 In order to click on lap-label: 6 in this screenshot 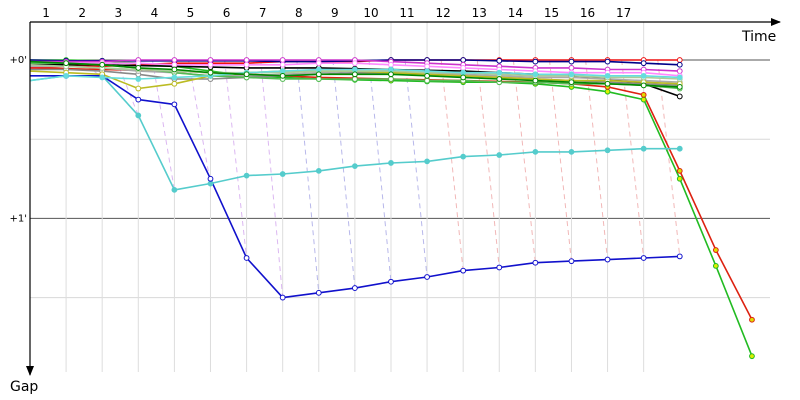, I will do `click(227, 13)`.